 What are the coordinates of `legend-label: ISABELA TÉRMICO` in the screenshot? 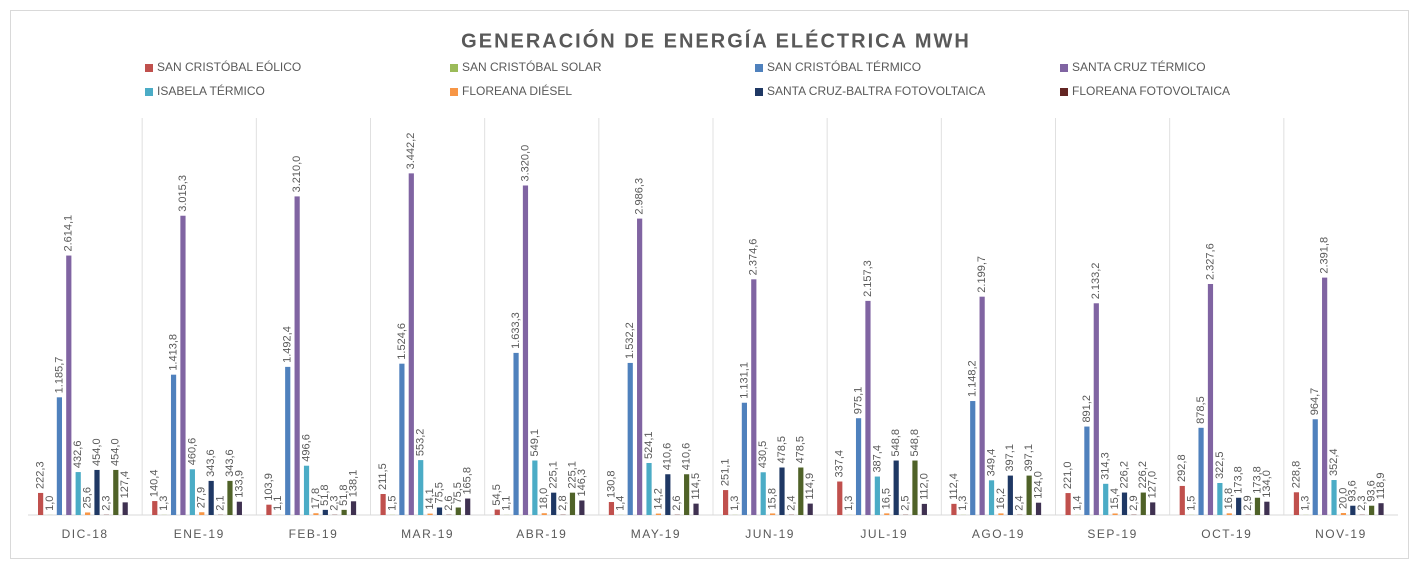 It's located at (211, 90).